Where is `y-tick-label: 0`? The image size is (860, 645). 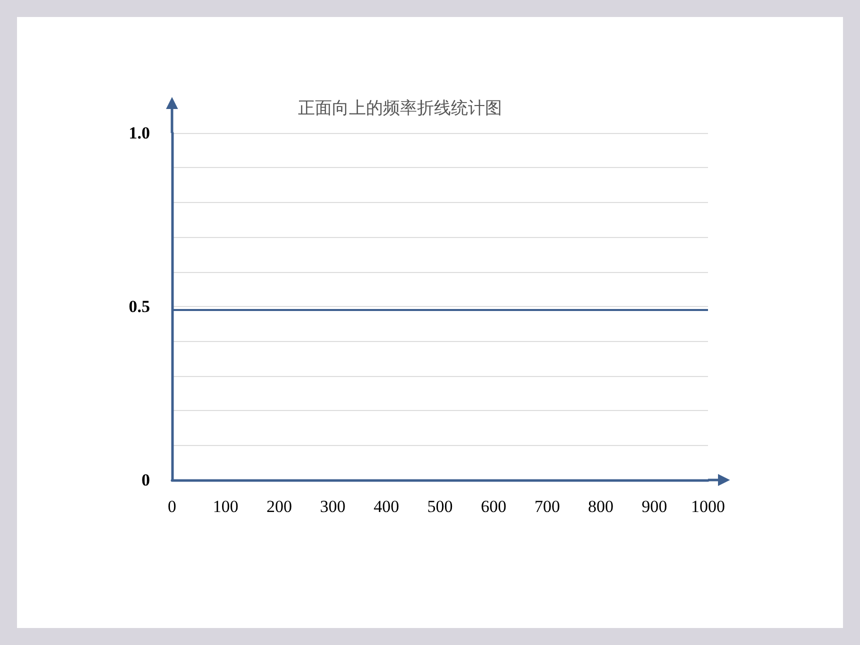
y-tick-label: 0 is located at coordinates (146, 480).